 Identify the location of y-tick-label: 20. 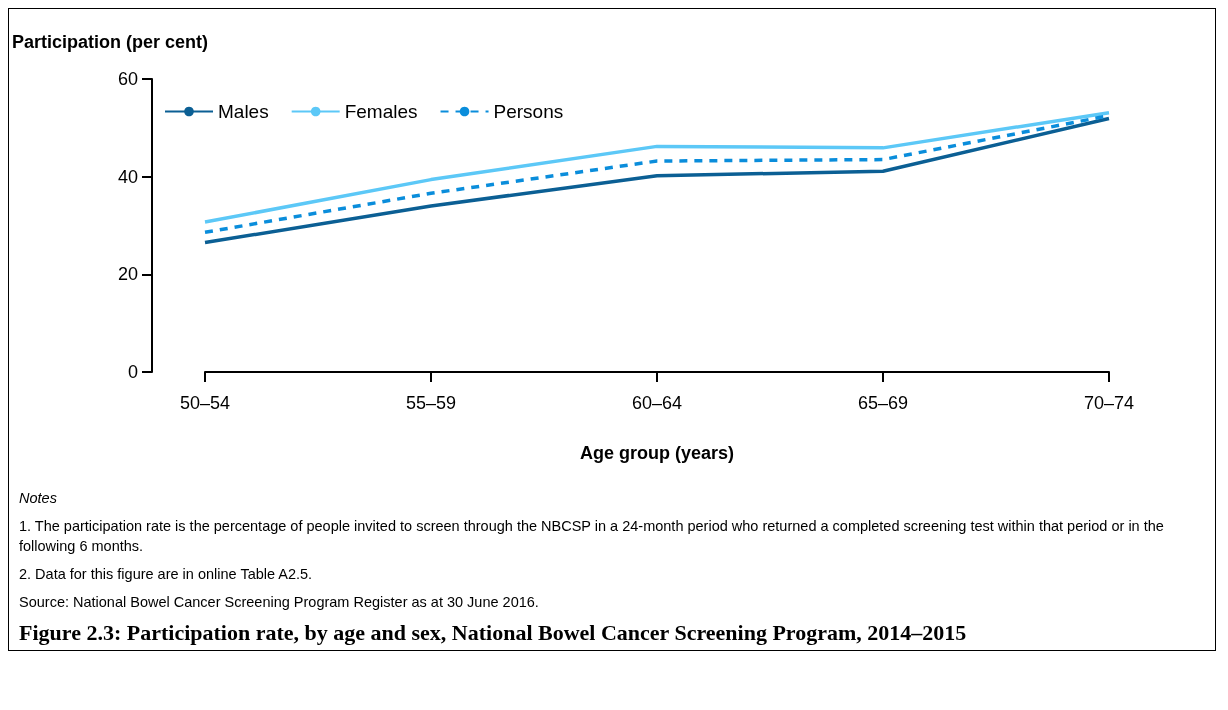
(127, 274).